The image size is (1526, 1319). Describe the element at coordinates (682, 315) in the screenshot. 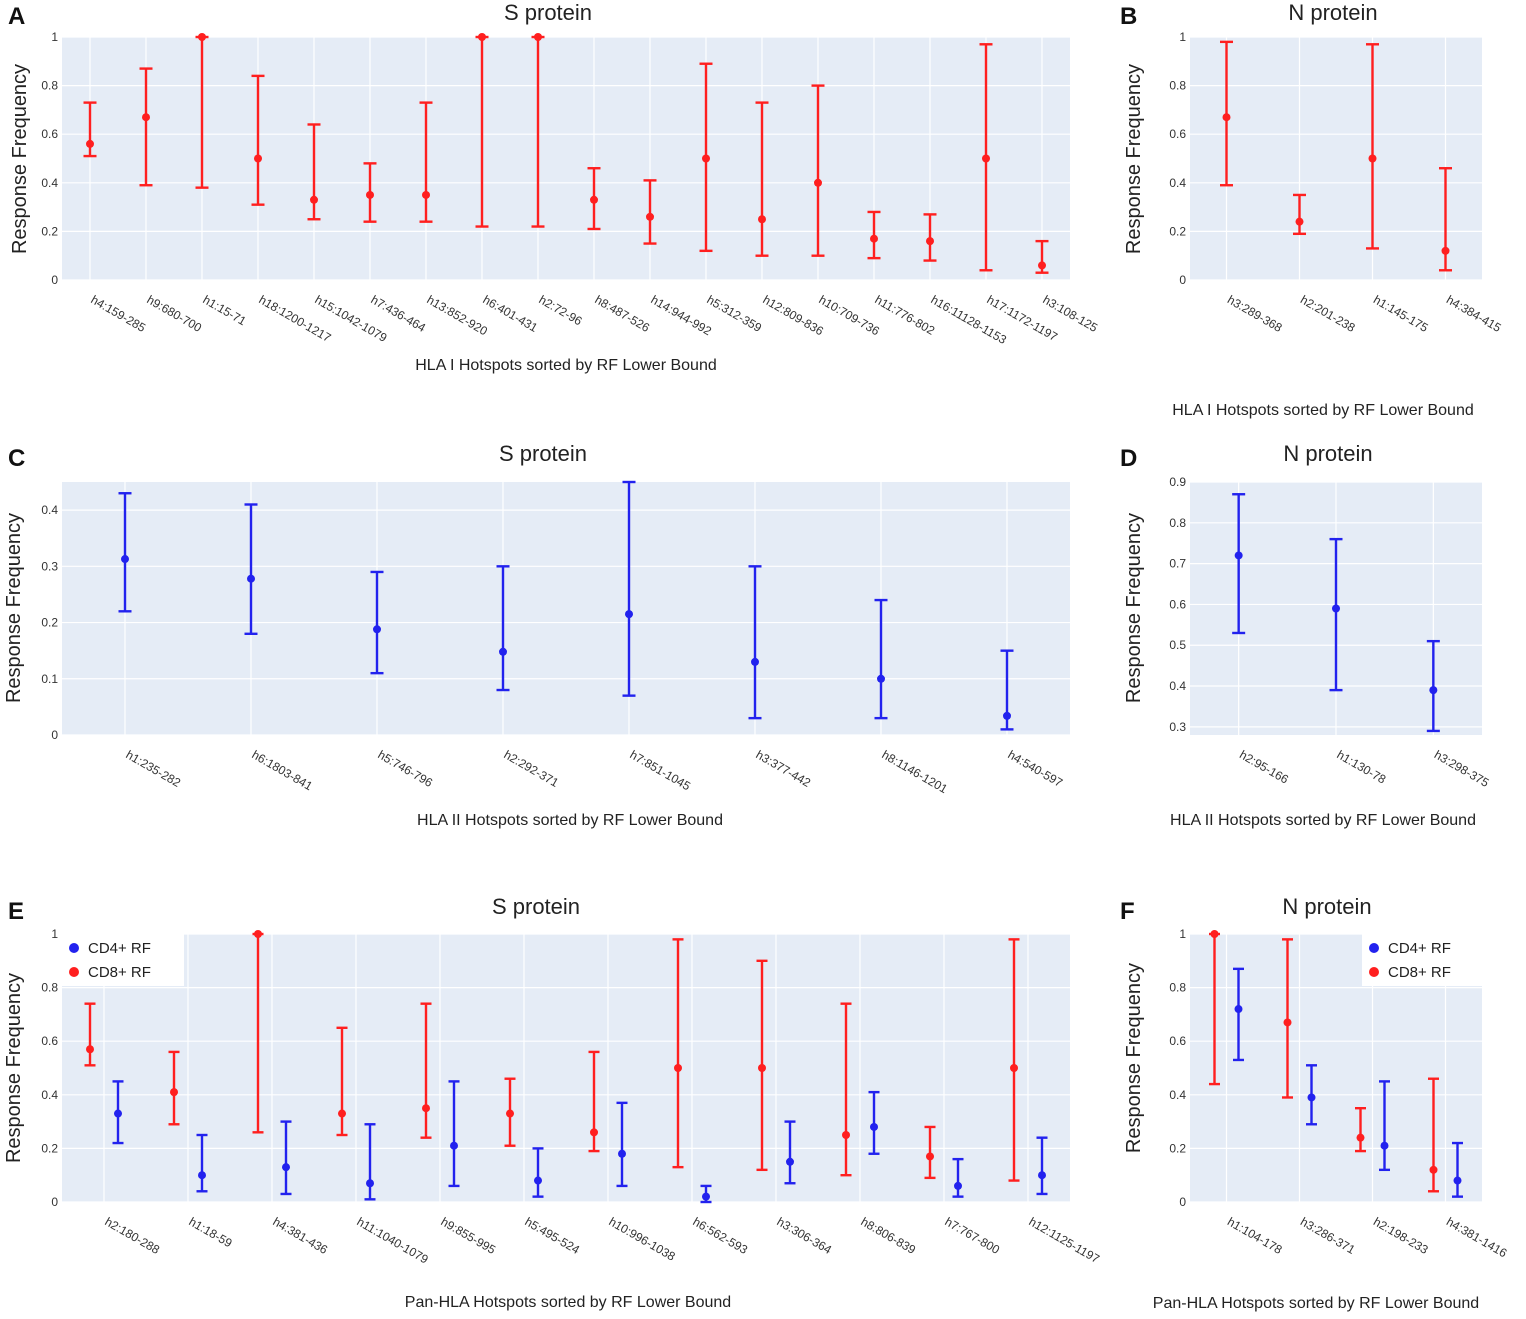

I see `x-tick-label: h14:944-992` at that location.